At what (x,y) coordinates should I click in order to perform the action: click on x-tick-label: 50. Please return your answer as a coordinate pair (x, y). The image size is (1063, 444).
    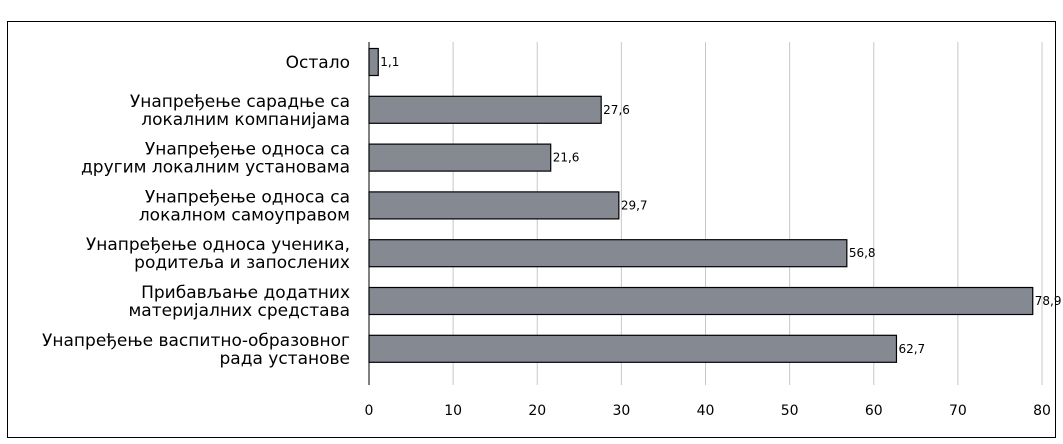
    Looking at the image, I should click on (790, 411).